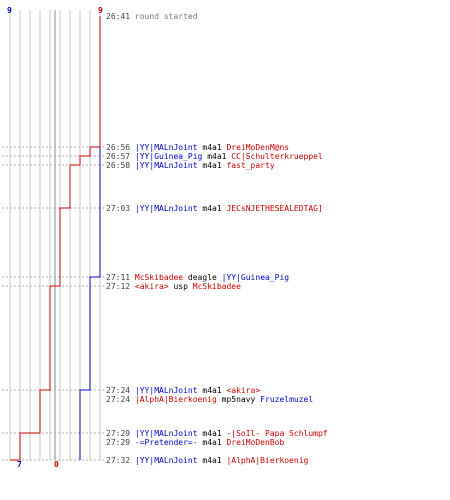 This screenshot has height=500, width=450. Describe the element at coordinates (250, 165) in the screenshot. I see `event-victim: fast_party` at that location.